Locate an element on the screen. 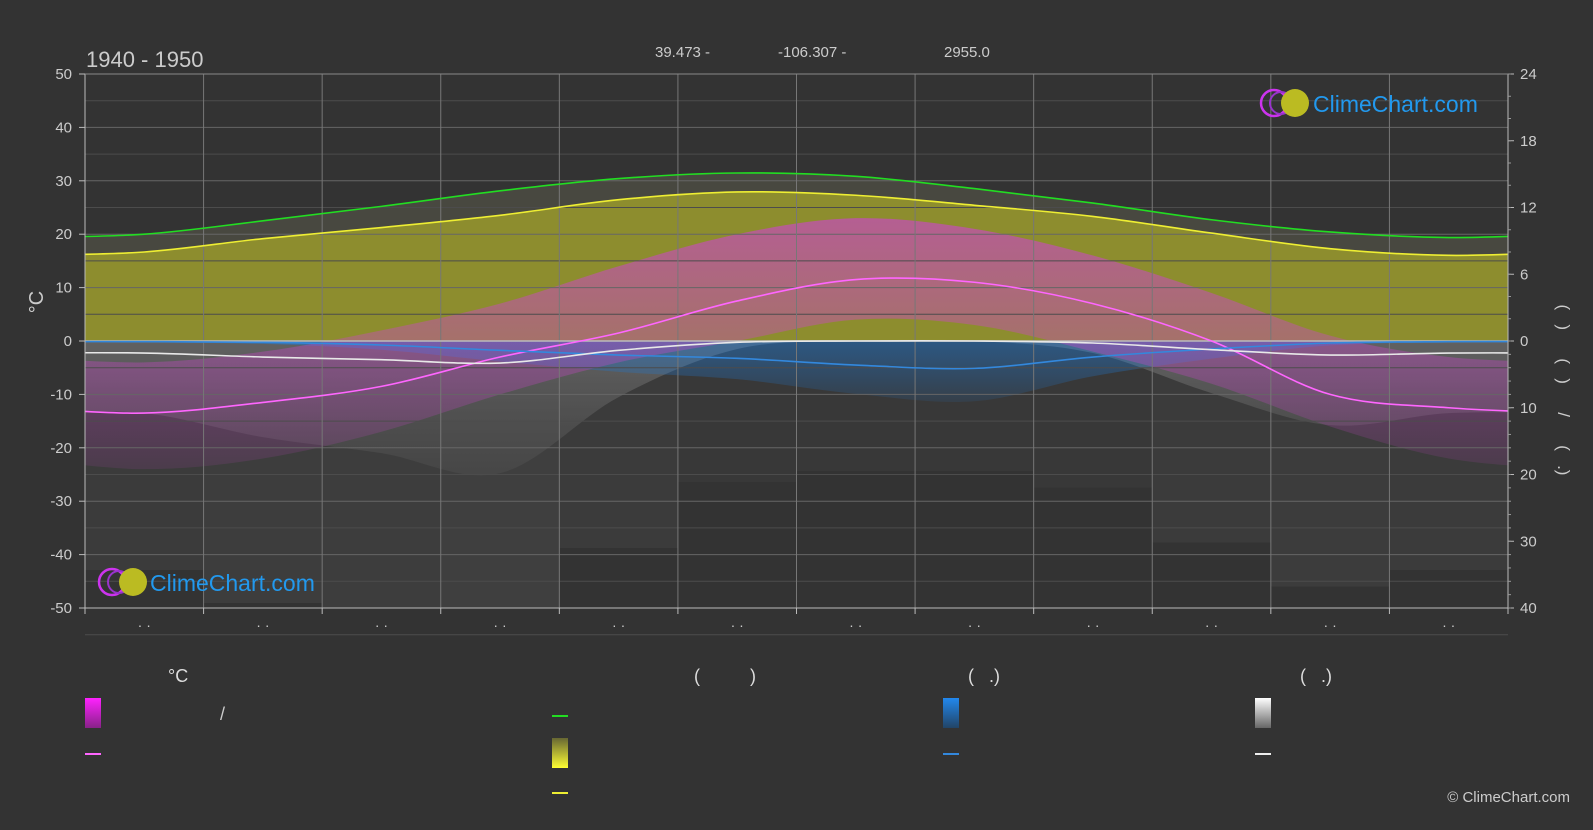 The width and height of the screenshot is (1593, 830). copyright: © ClimeChart.com is located at coordinates (1508, 797).